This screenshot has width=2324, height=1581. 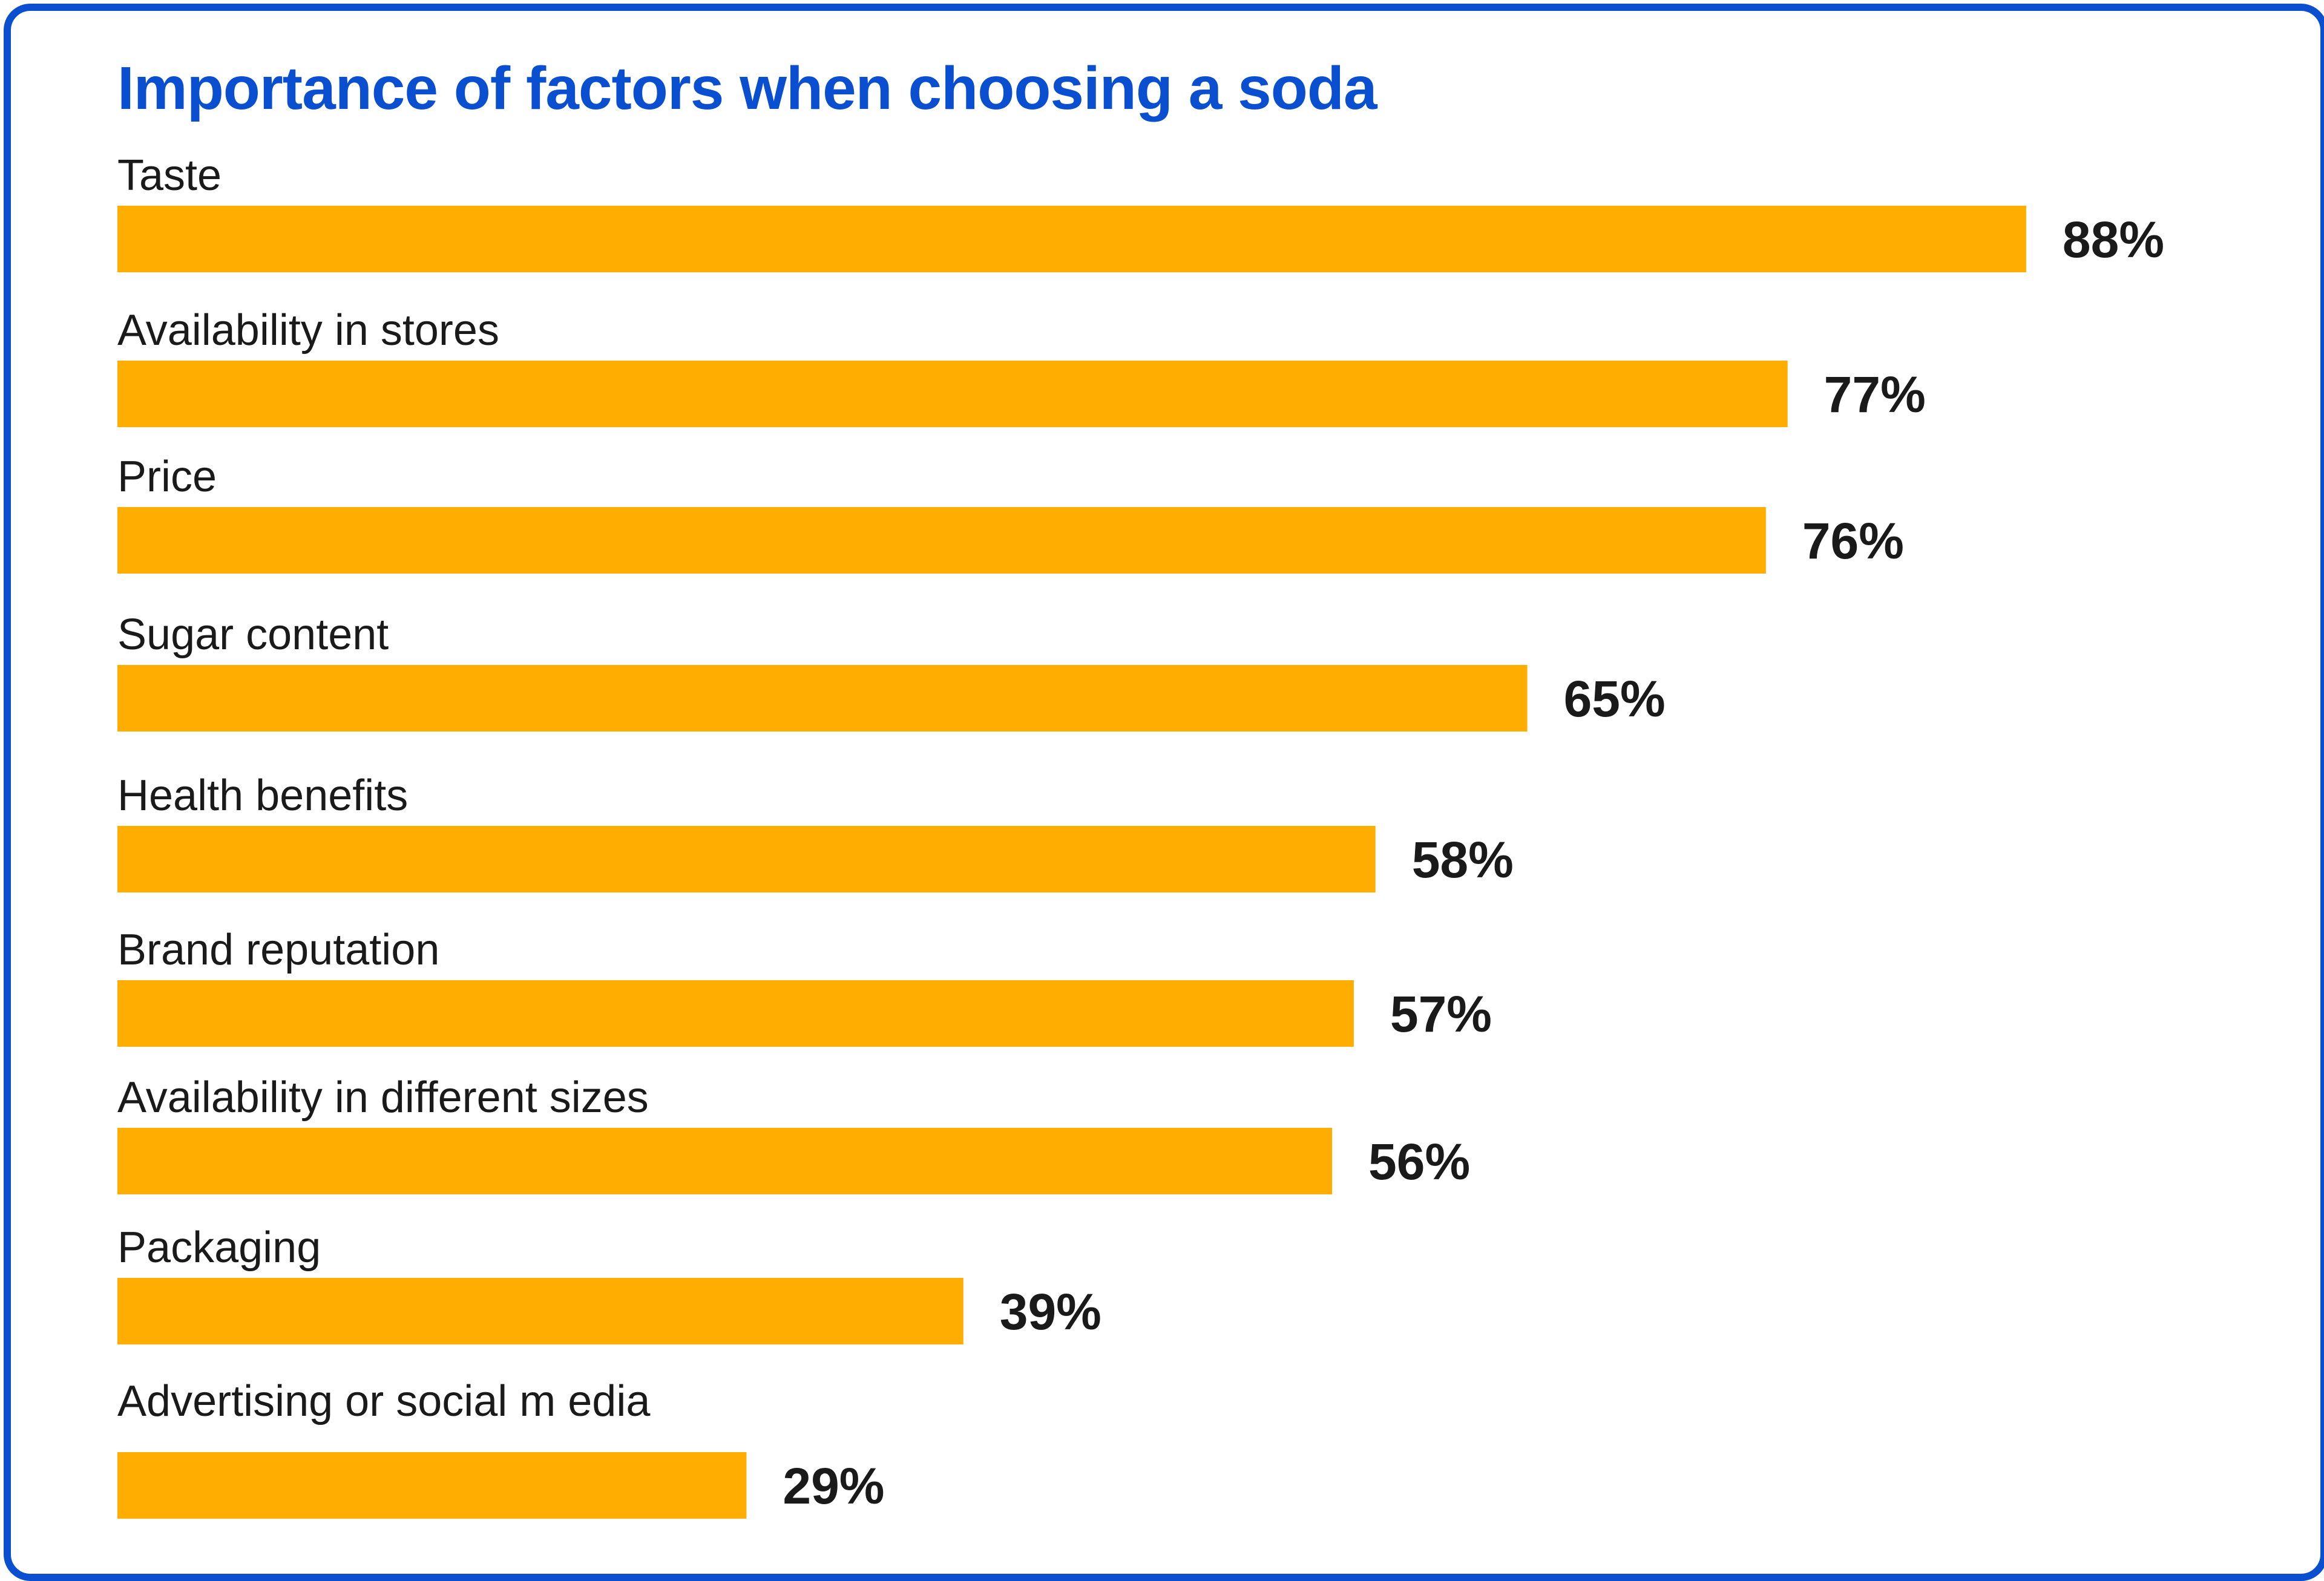 I want to click on category-label: Price, so click(x=167, y=477).